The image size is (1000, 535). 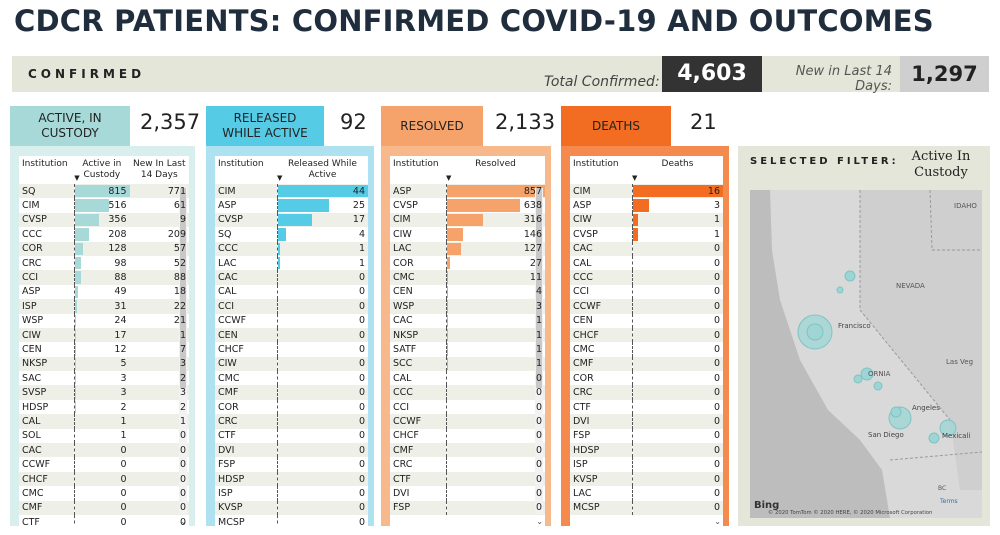 What do you see at coordinates (467, 292) in the screenshot?
I see `table-row: CEN 4` at bounding box center [467, 292].